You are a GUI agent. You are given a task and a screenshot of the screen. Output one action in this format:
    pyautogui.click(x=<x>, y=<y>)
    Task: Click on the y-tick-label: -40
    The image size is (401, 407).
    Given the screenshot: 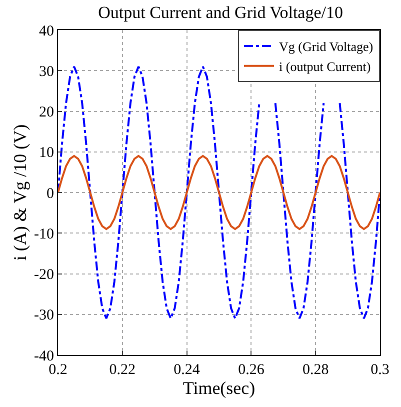 What is the action you would take?
    pyautogui.click(x=44, y=356)
    